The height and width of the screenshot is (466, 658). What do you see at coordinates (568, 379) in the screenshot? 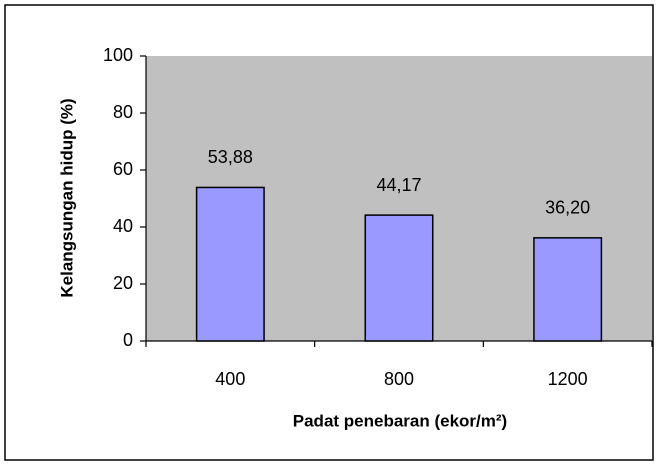
I see `x-tick-label: 1200` at bounding box center [568, 379].